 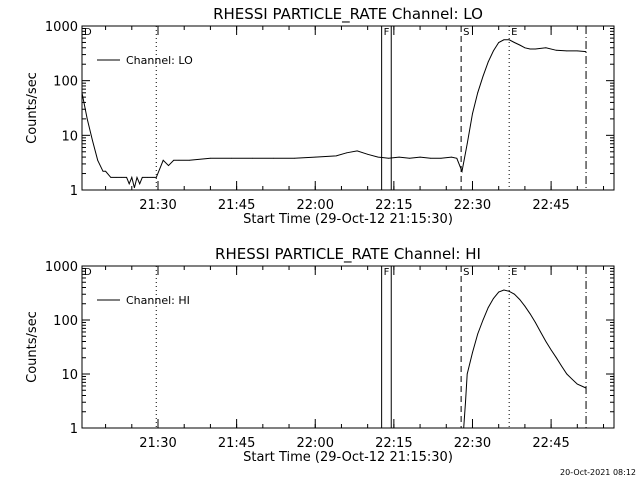 What do you see at coordinates (466, 272) in the screenshot?
I see `event-marker-label: S` at bounding box center [466, 272].